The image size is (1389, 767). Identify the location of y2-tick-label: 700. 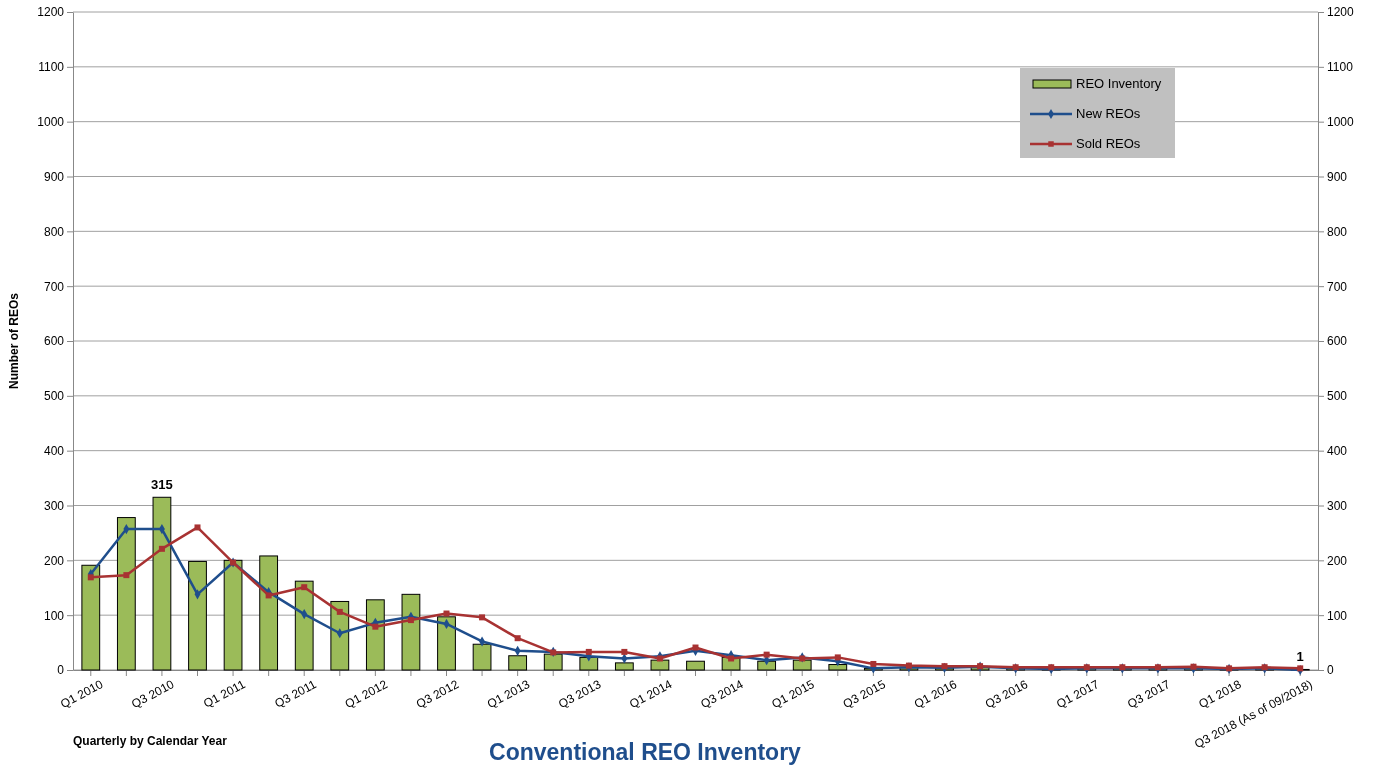
(1337, 286).